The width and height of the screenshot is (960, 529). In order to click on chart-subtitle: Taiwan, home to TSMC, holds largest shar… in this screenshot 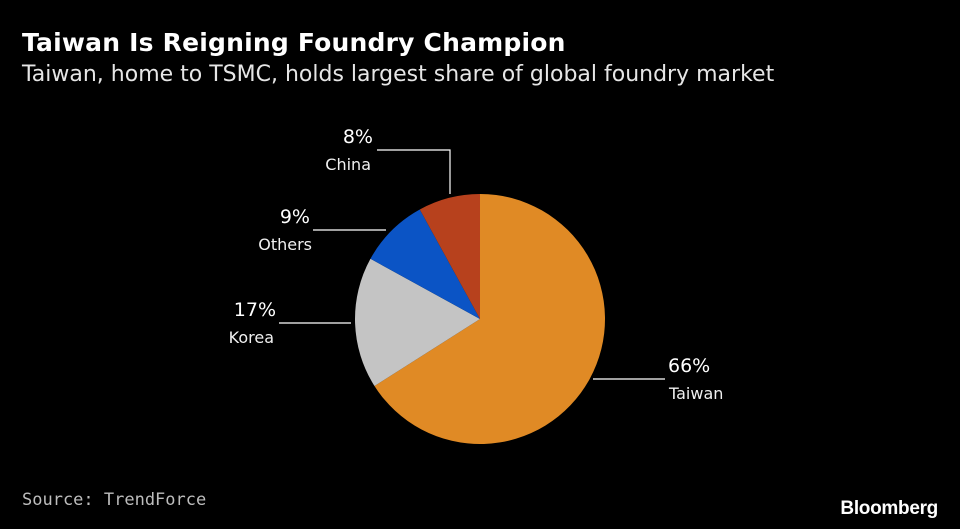, I will do `click(398, 74)`.